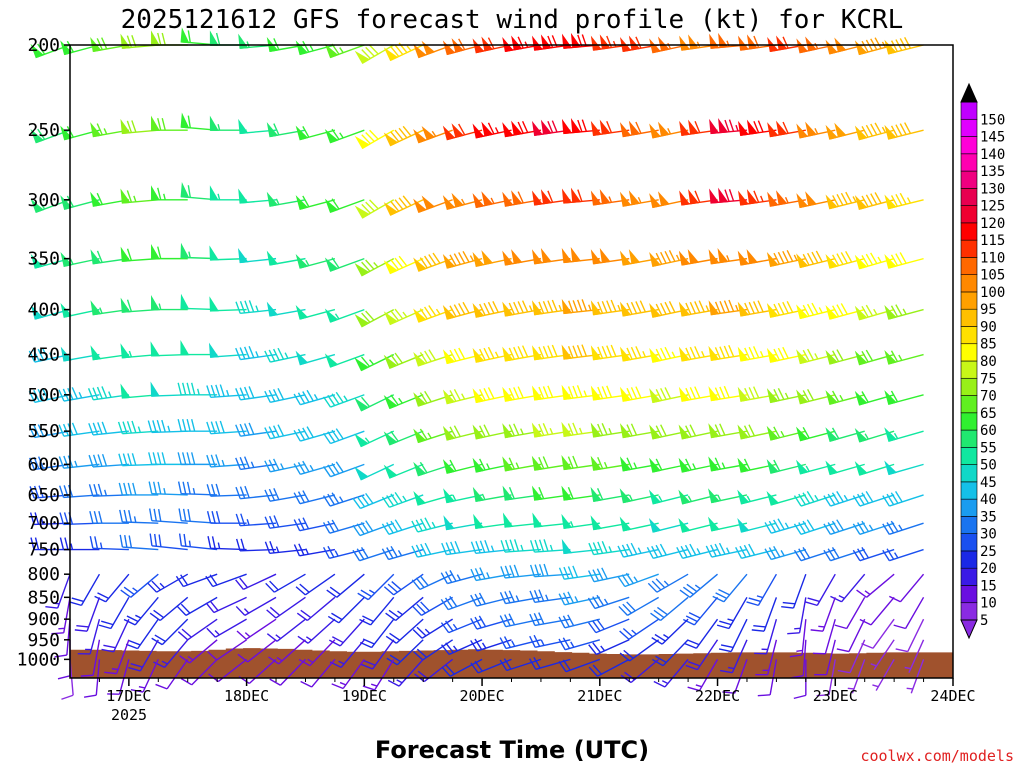  What do you see at coordinates (43, 431) in the screenshot?
I see `y-tick-label: 550` at bounding box center [43, 431].